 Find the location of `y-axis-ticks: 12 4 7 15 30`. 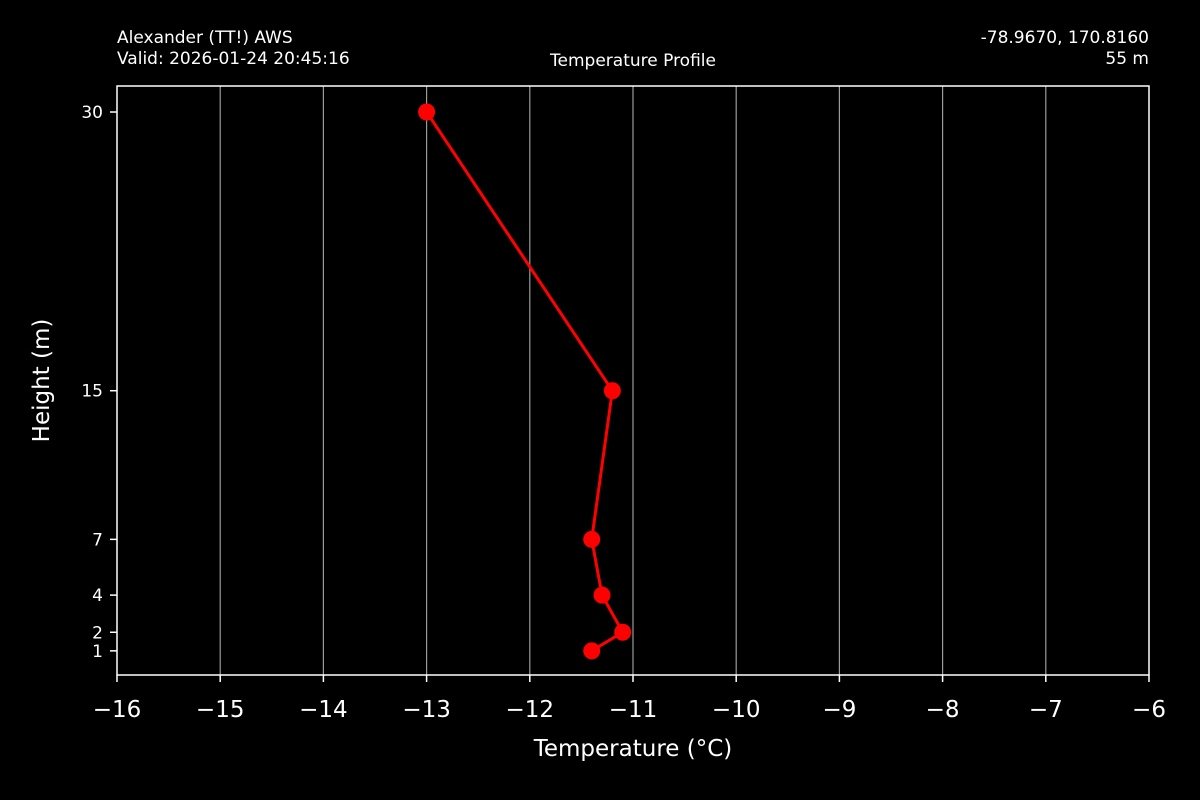

y-axis-ticks: 12 4 7 15 30 is located at coordinates (99, 382).